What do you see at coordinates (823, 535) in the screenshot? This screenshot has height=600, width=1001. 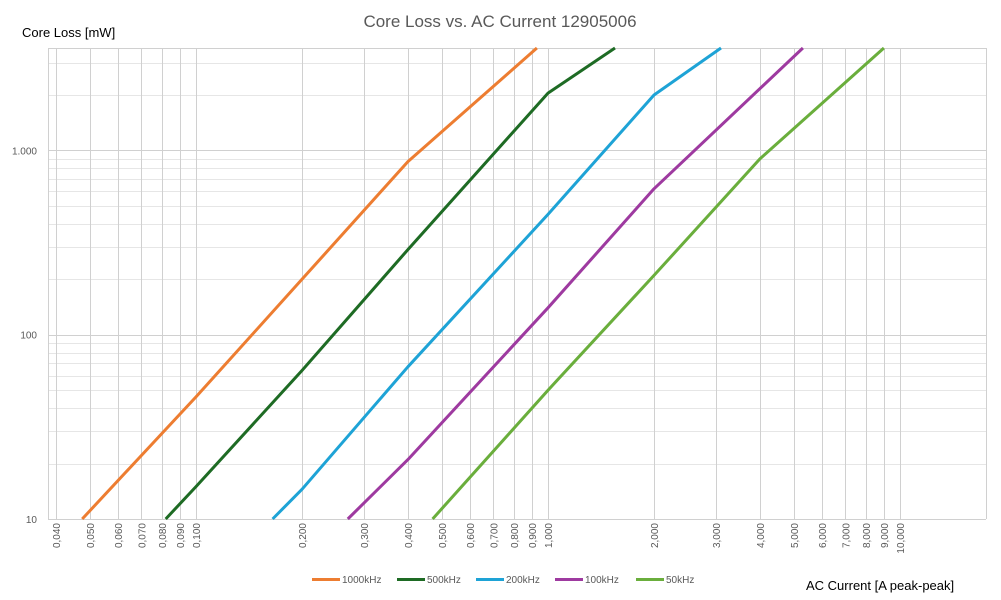 I see `x-tick-label: 6,000` at bounding box center [823, 535].